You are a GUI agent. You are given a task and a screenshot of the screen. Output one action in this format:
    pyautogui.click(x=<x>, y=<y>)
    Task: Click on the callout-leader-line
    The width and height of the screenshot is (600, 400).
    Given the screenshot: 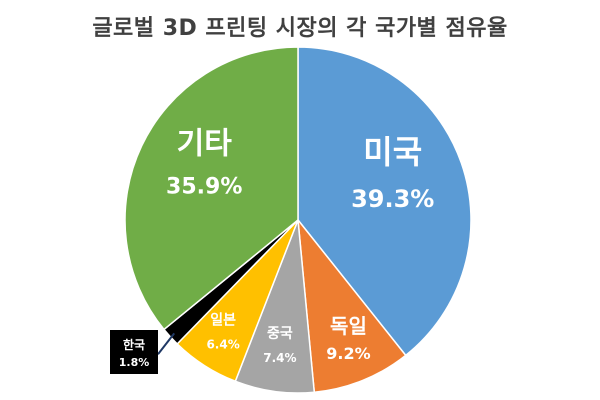 What is the action you would take?
    pyautogui.click(x=166, y=343)
    